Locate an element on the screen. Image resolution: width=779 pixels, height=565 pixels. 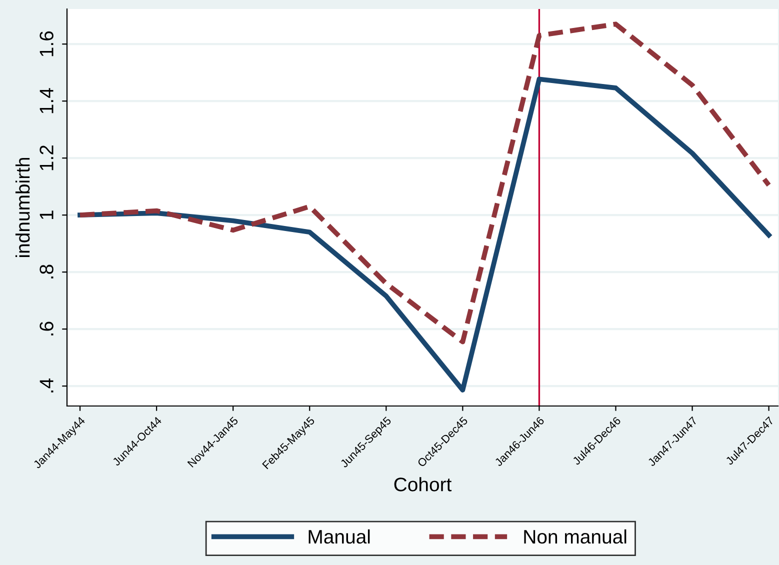
x-axis-title: Cohort is located at coordinates (423, 484).